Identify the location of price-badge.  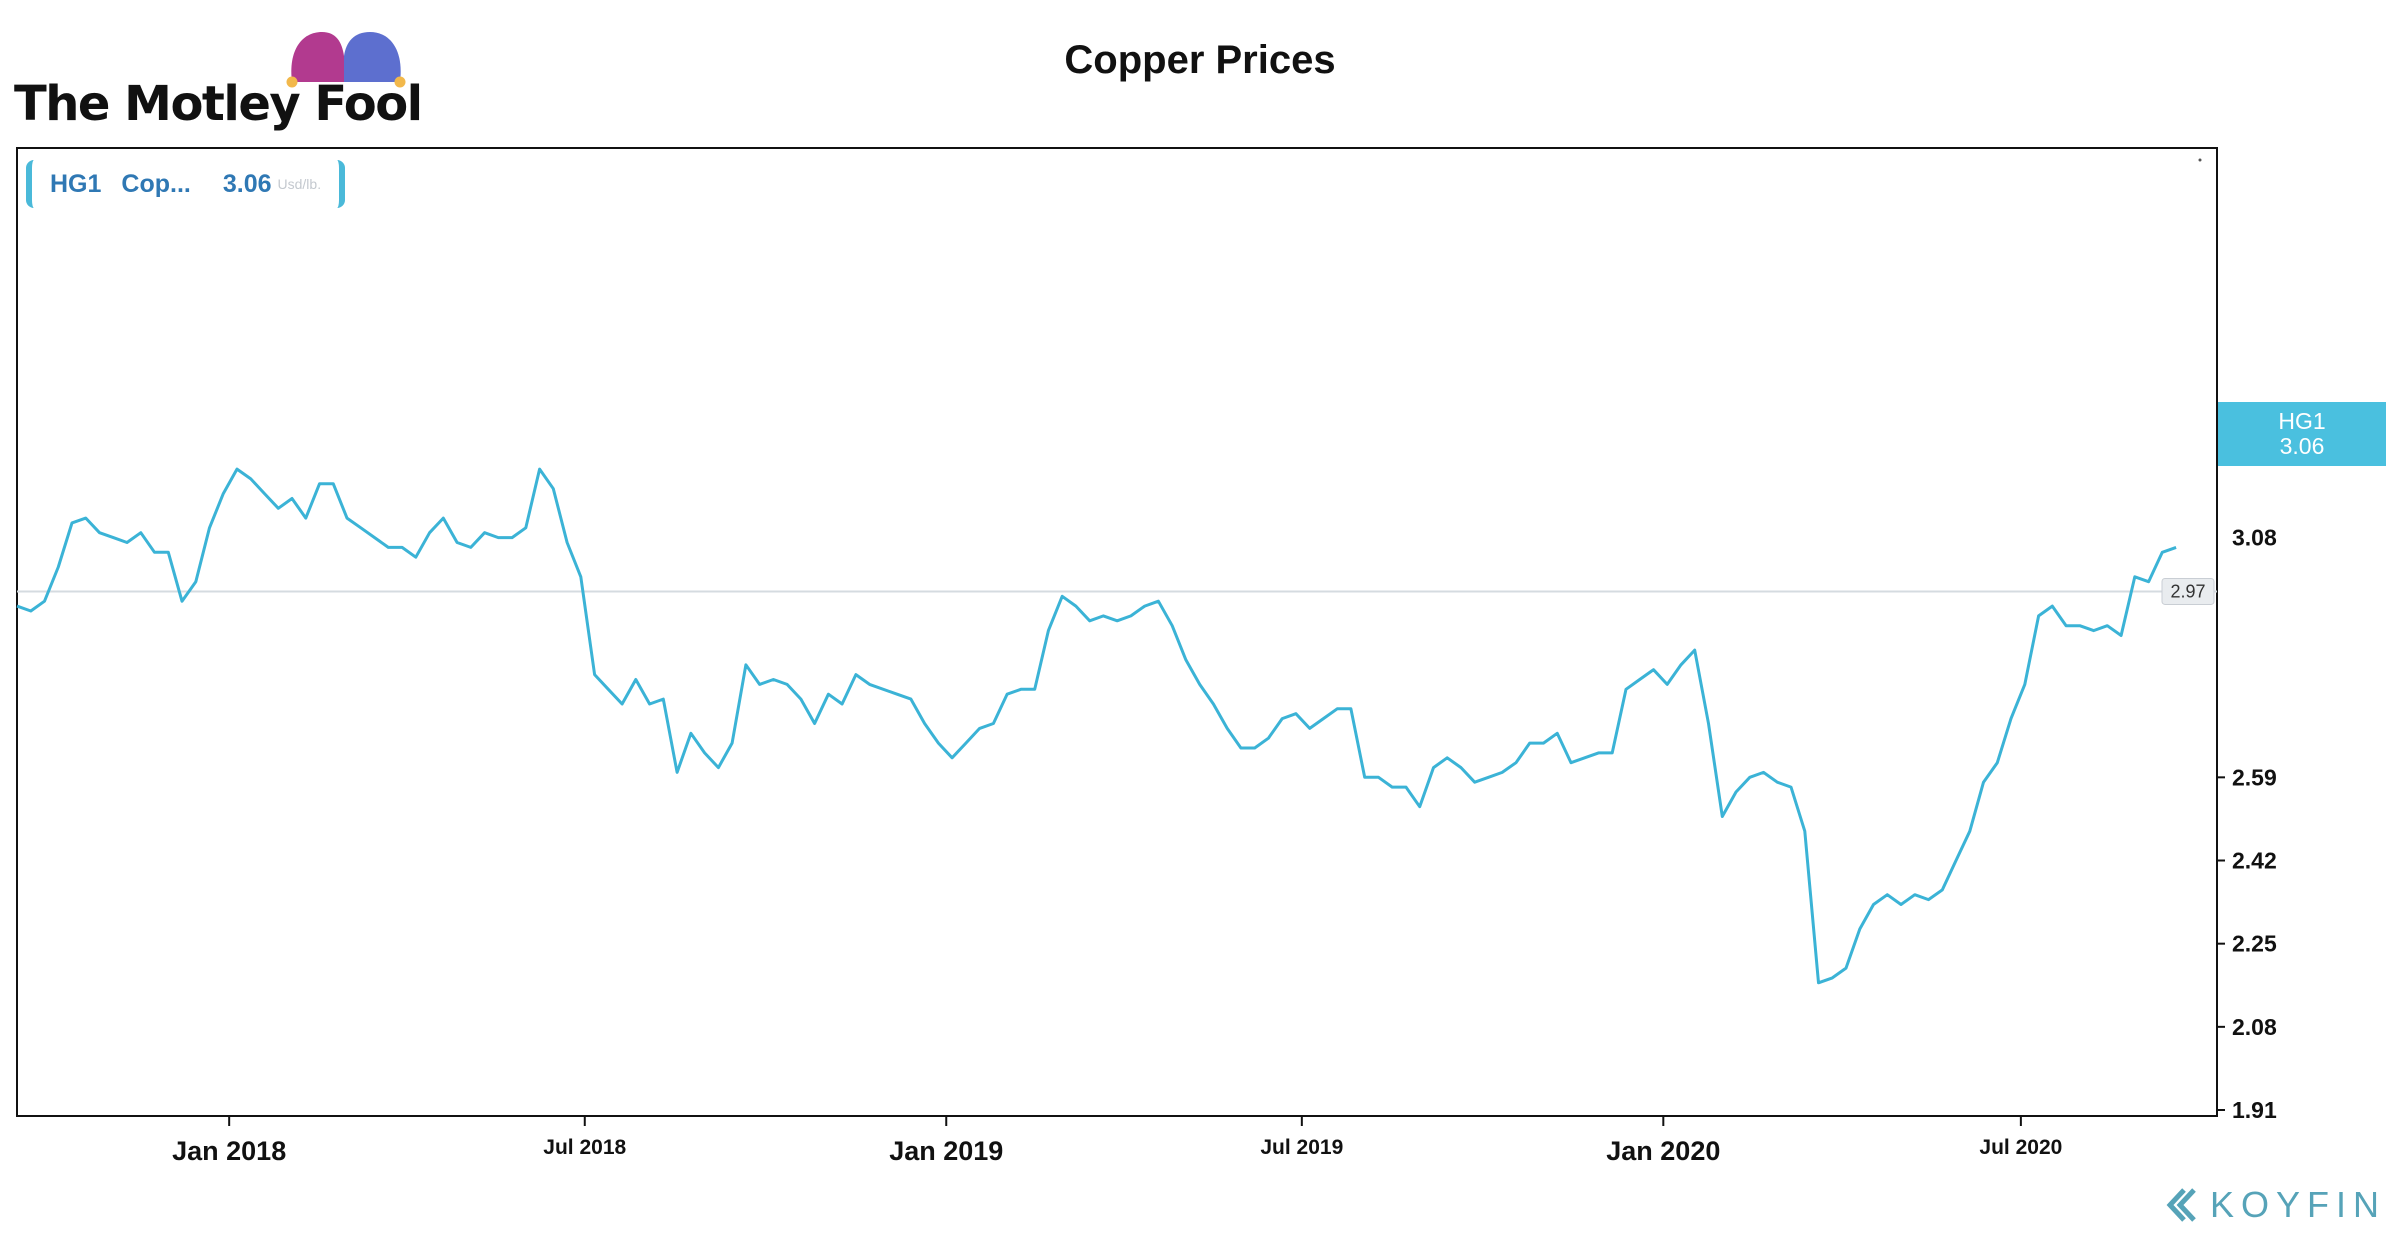
(2302, 434).